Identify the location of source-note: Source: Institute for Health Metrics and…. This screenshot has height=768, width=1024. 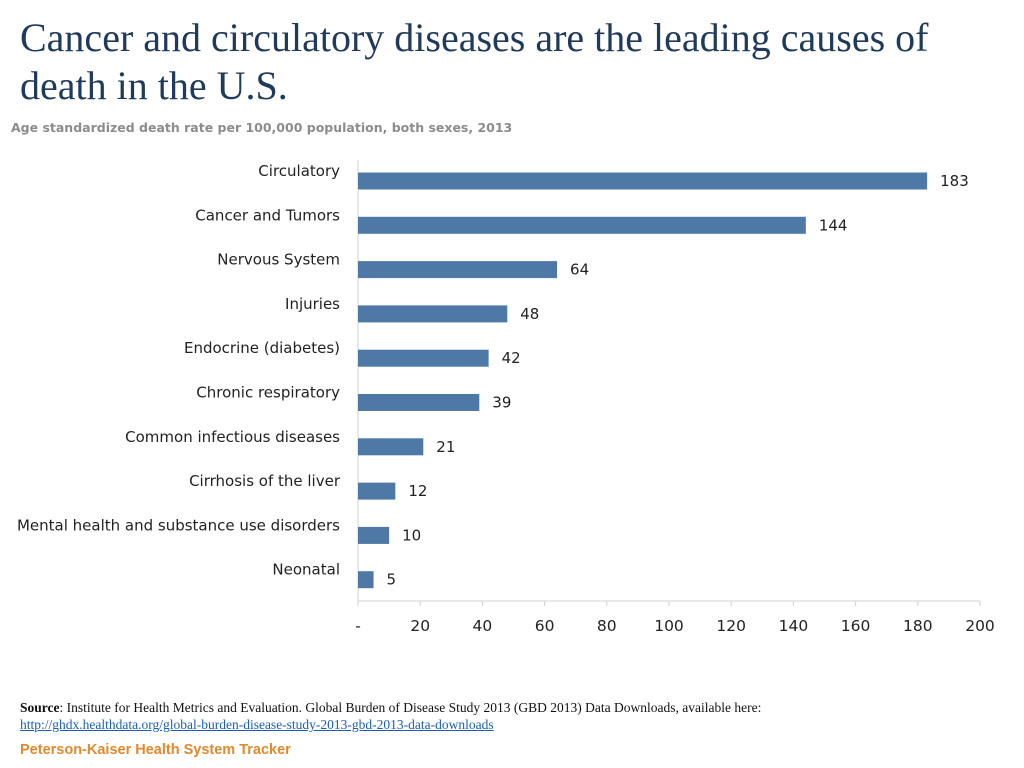
(515, 716).